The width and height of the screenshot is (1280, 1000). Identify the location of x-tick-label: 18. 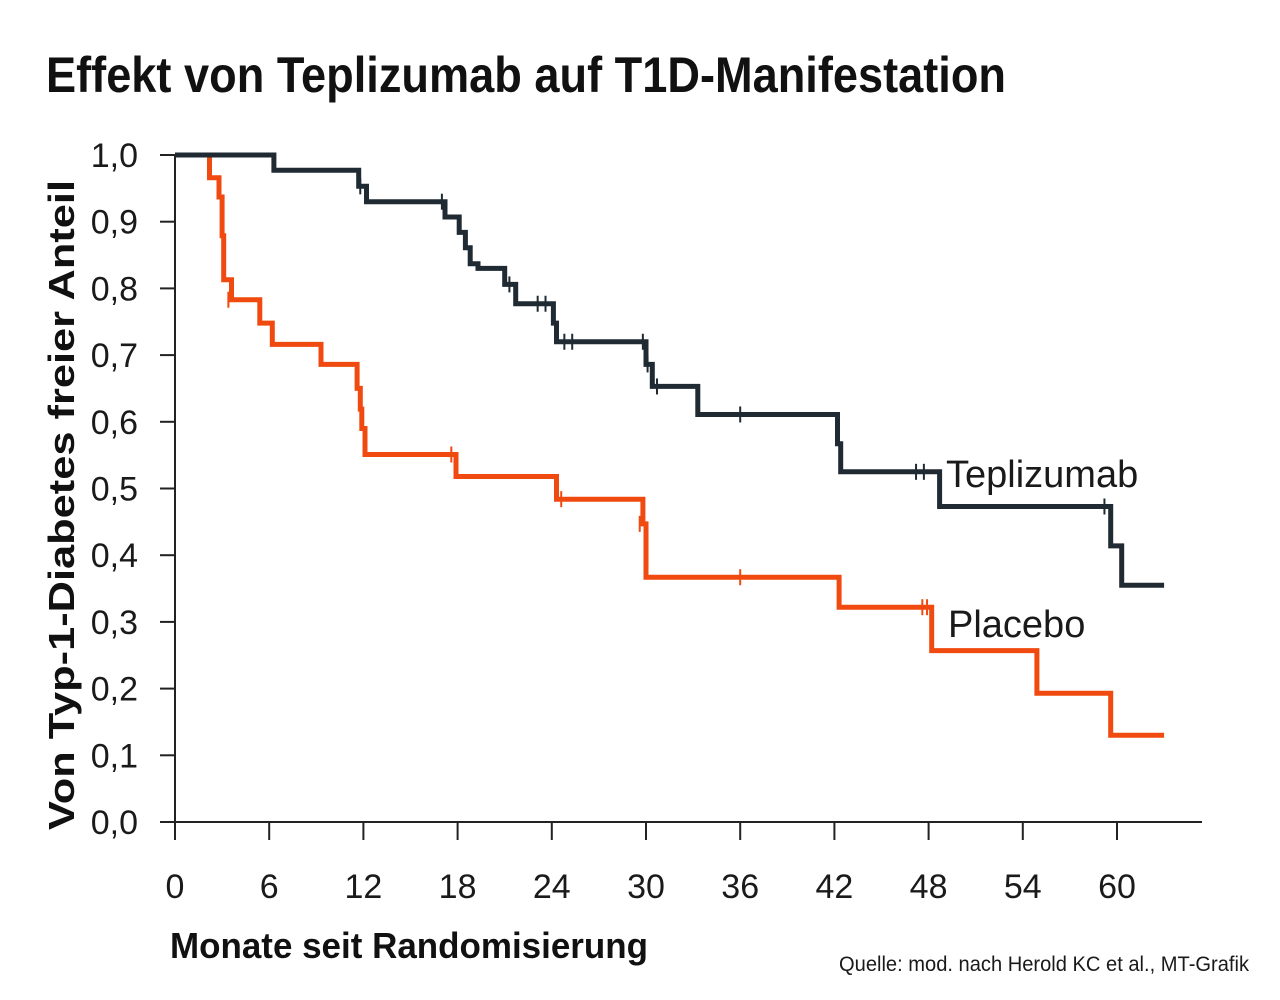
(458, 887).